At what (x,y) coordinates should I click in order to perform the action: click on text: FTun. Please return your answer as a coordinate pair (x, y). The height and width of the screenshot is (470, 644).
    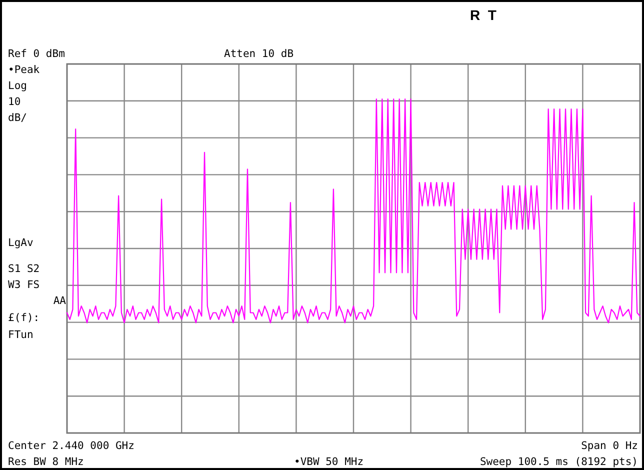
    Looking at the image, I should click on (21, 335).